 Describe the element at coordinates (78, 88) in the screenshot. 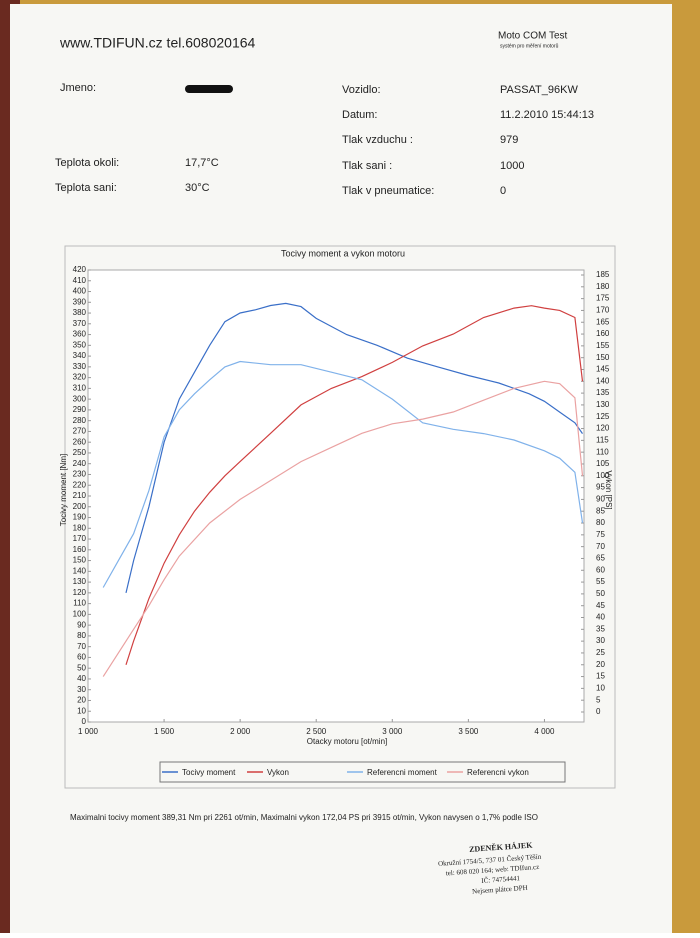

I see `field-label: Jmeno:` at that location.